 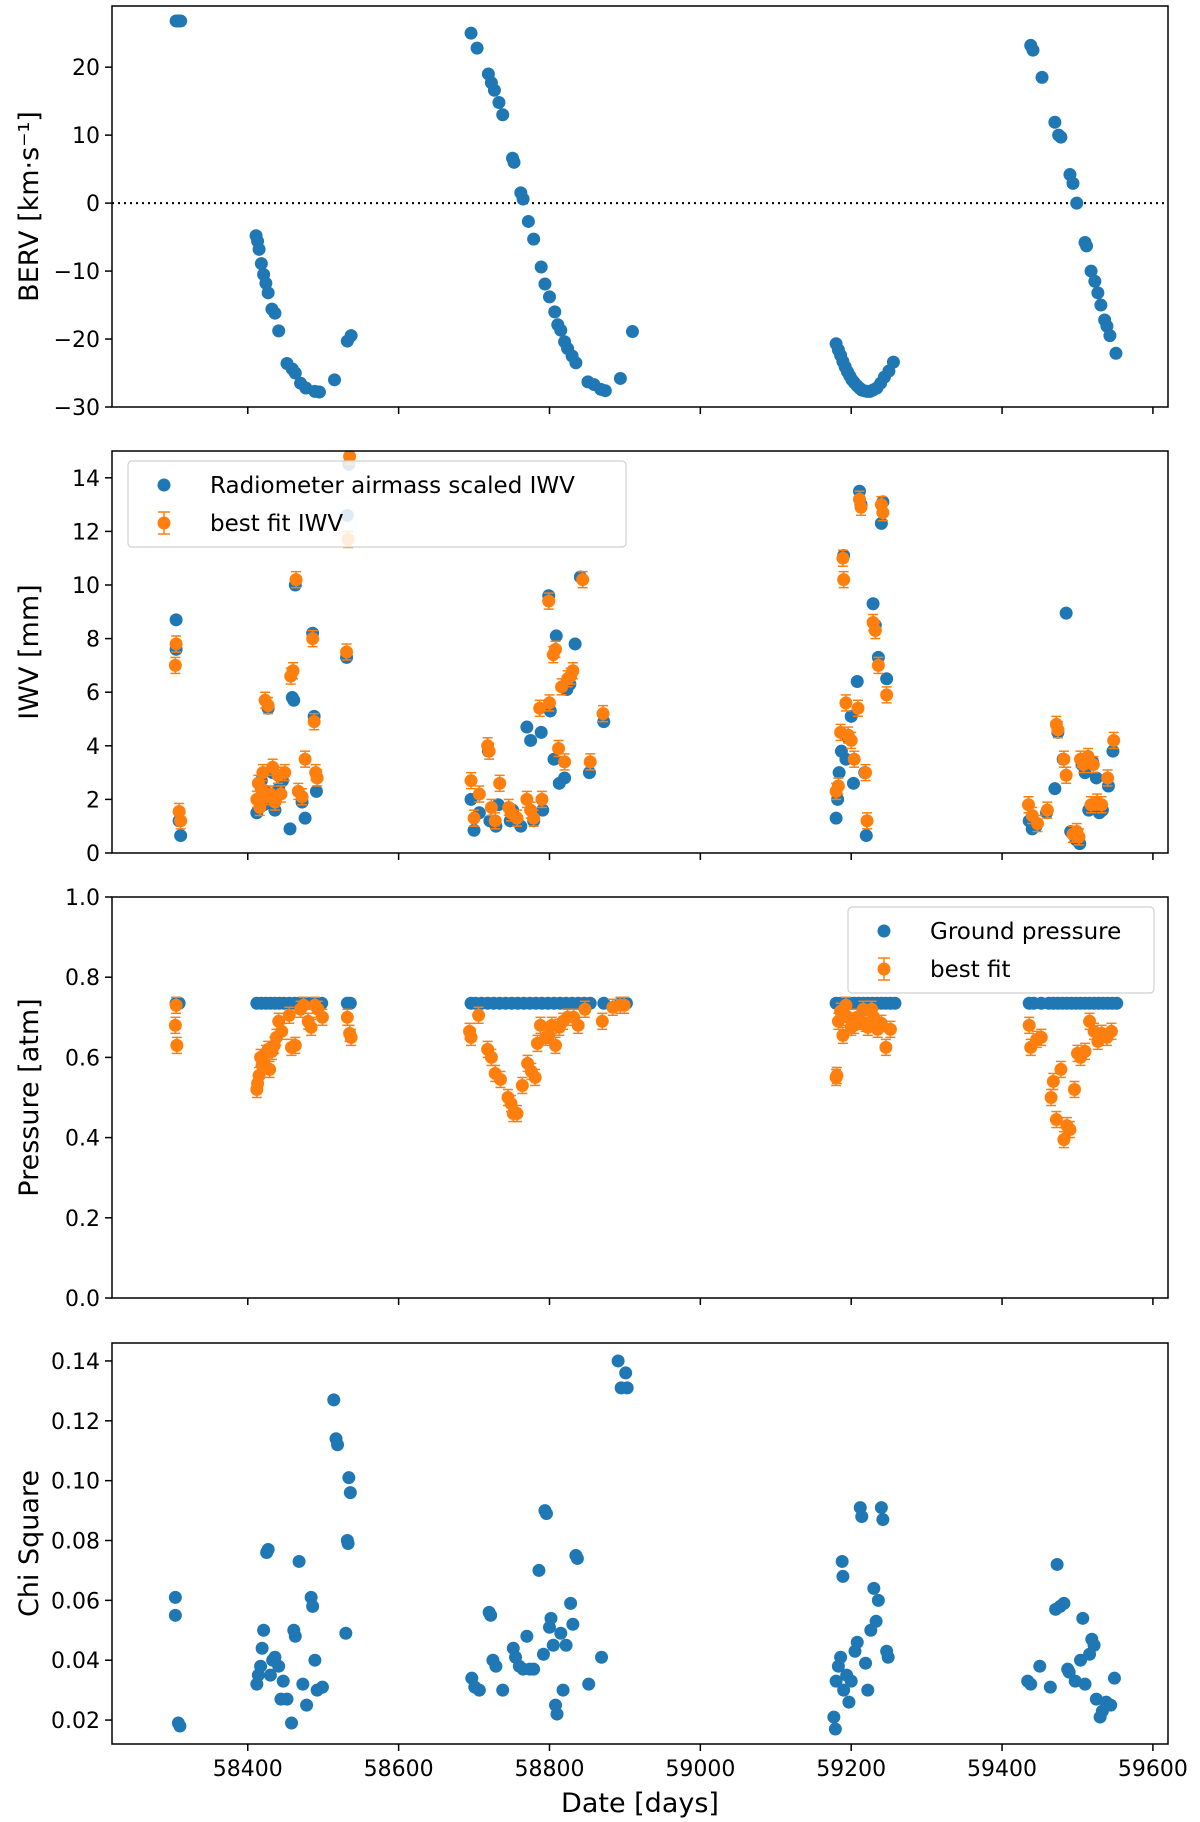 I want to click on y-tick-label: 2, so click(x=93, y=800).